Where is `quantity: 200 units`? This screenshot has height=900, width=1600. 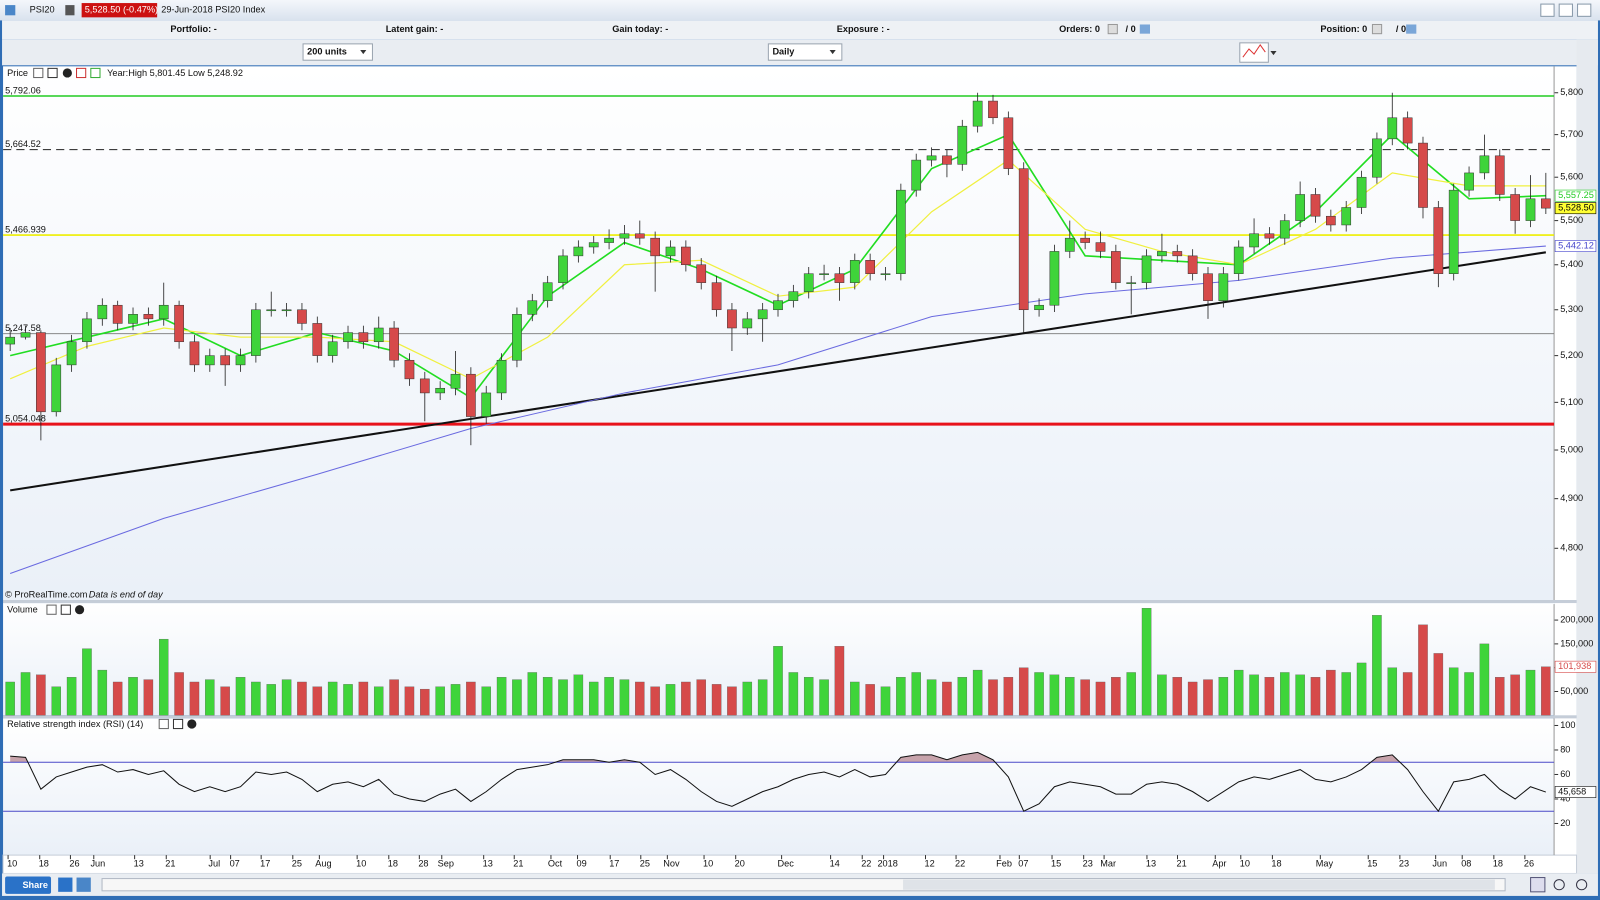
quantity: 200 units is located at coordinates (327, 51).